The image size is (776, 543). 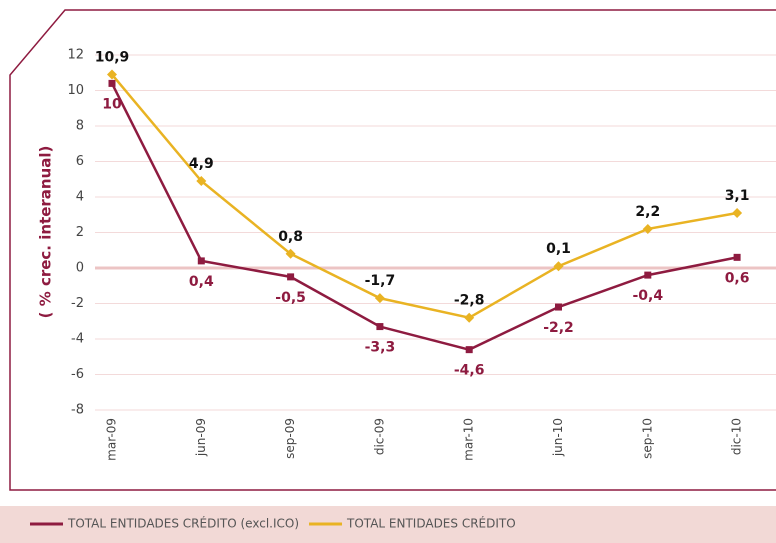 I want to click on y-tick-label: -6, so click(x=77, y=374).